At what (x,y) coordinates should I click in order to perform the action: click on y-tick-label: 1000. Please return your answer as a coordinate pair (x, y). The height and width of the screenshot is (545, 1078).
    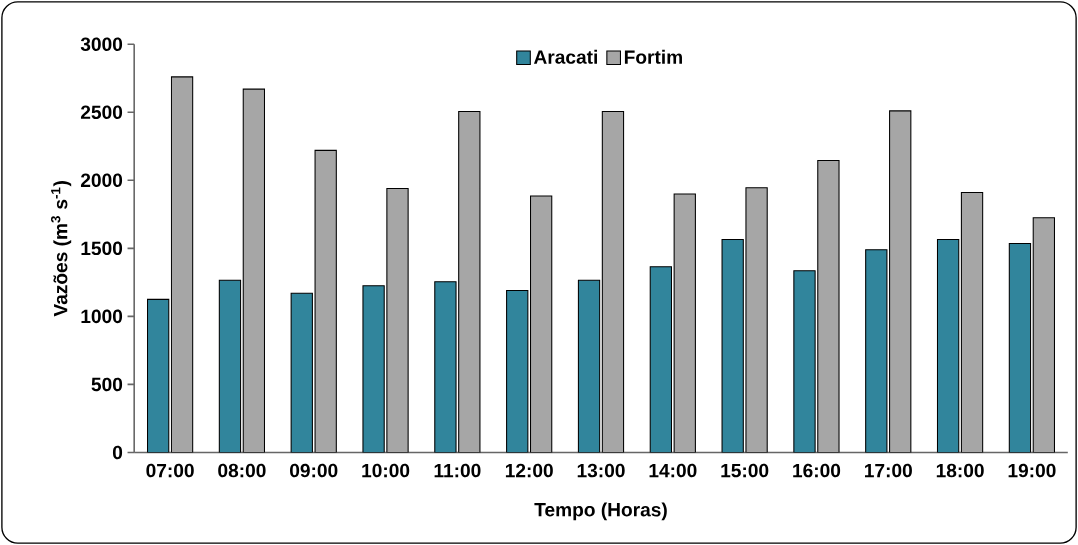
    Looking at the image, I should click on (102, 316).